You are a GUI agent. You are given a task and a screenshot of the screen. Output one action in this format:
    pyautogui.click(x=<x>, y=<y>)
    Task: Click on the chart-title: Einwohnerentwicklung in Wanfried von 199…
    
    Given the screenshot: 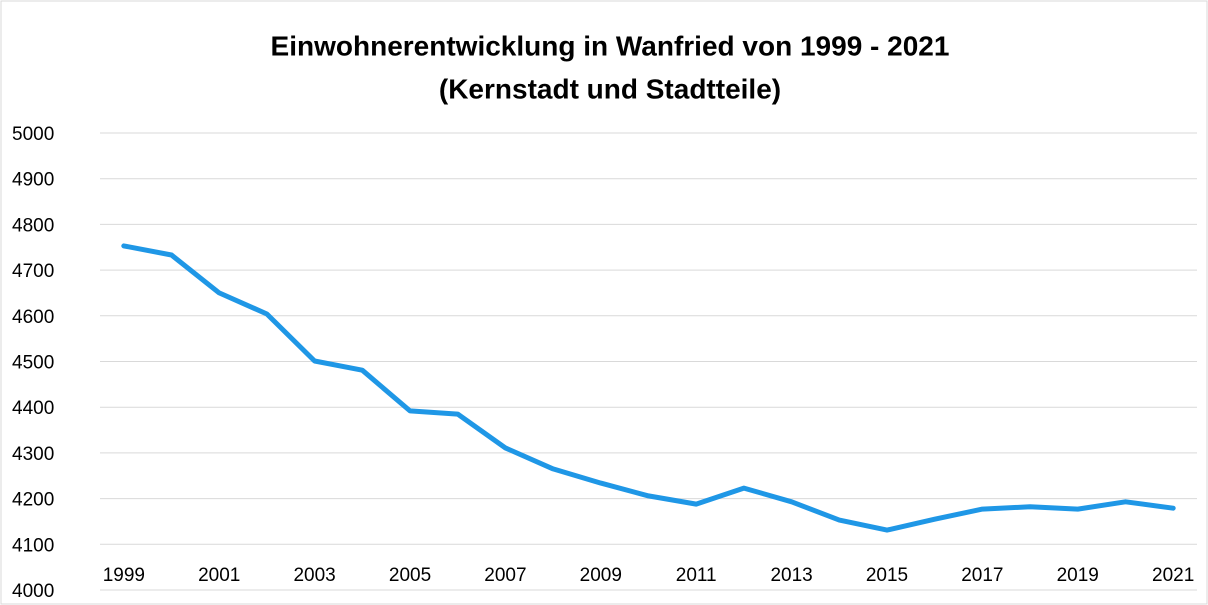 What is the action you would take?
    pyautogui.click(x=610, y=45)
    